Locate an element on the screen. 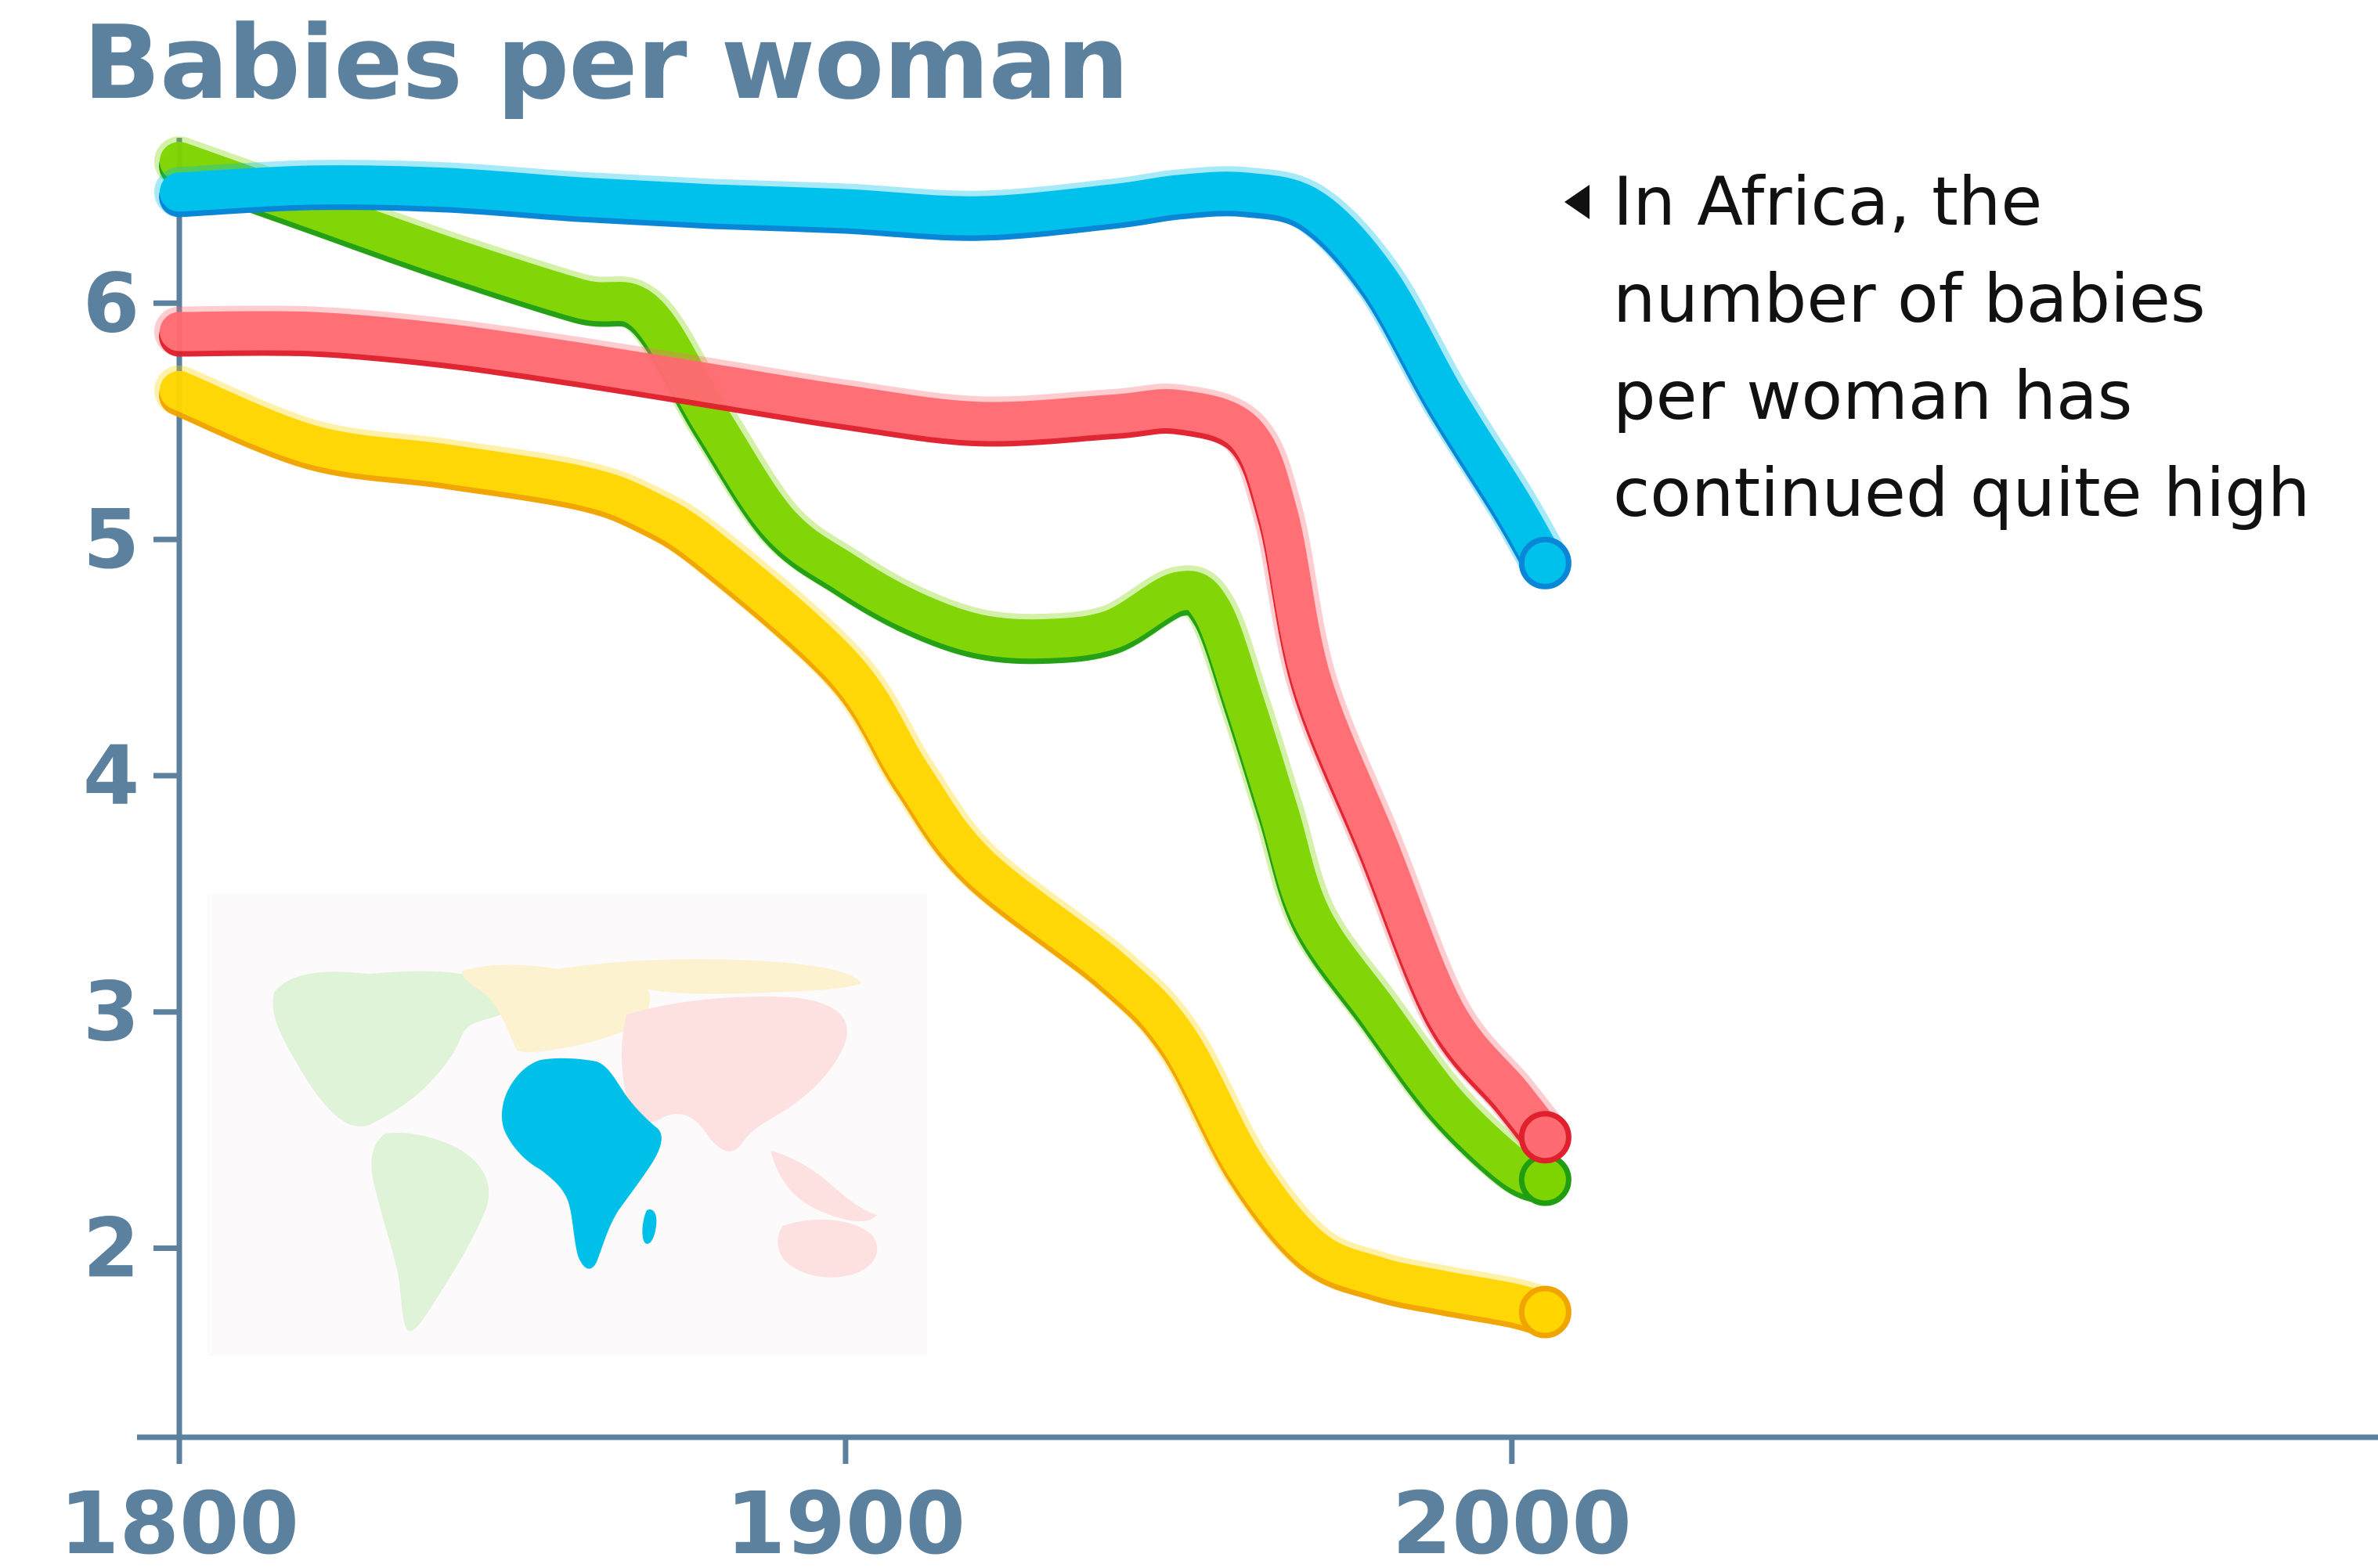 This screenshot has height=1568, width=2378. world-map-inset is located at coordinates (567, 1125).